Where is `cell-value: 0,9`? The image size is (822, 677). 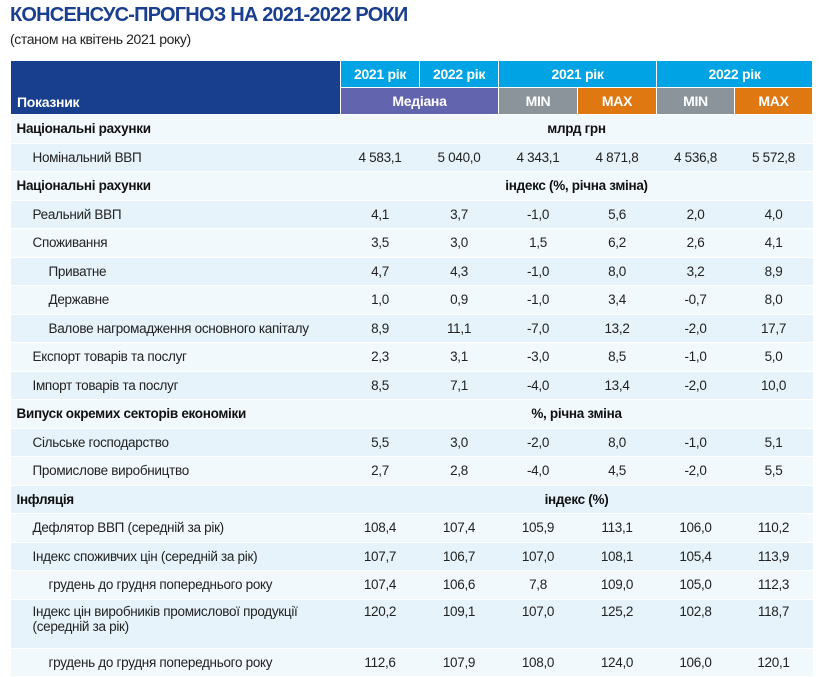 cell-value: 0,9 is located at coordinates (459, 300).